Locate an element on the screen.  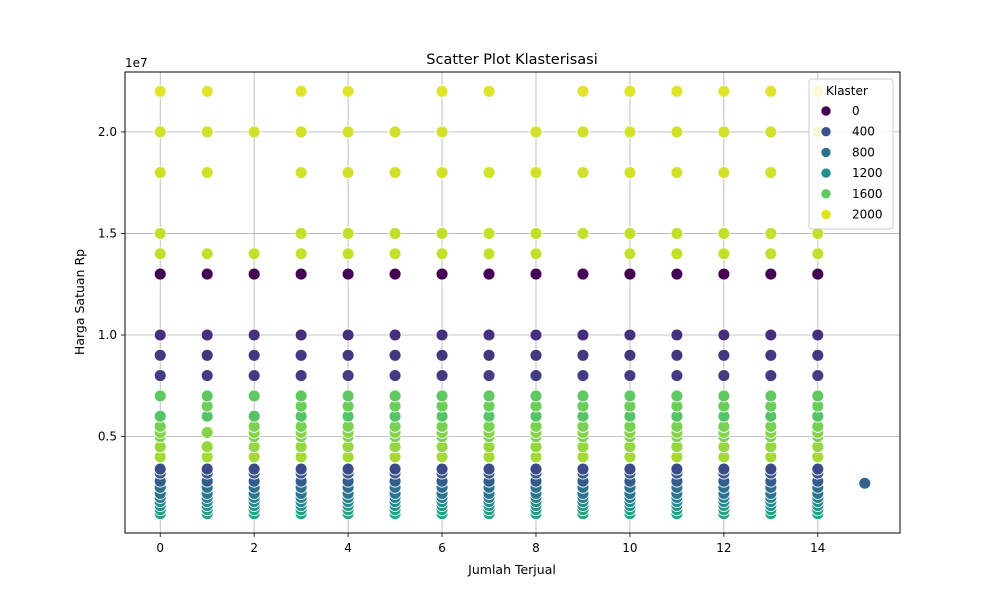
legend-label: 0 is located at coordinates (856, 111).